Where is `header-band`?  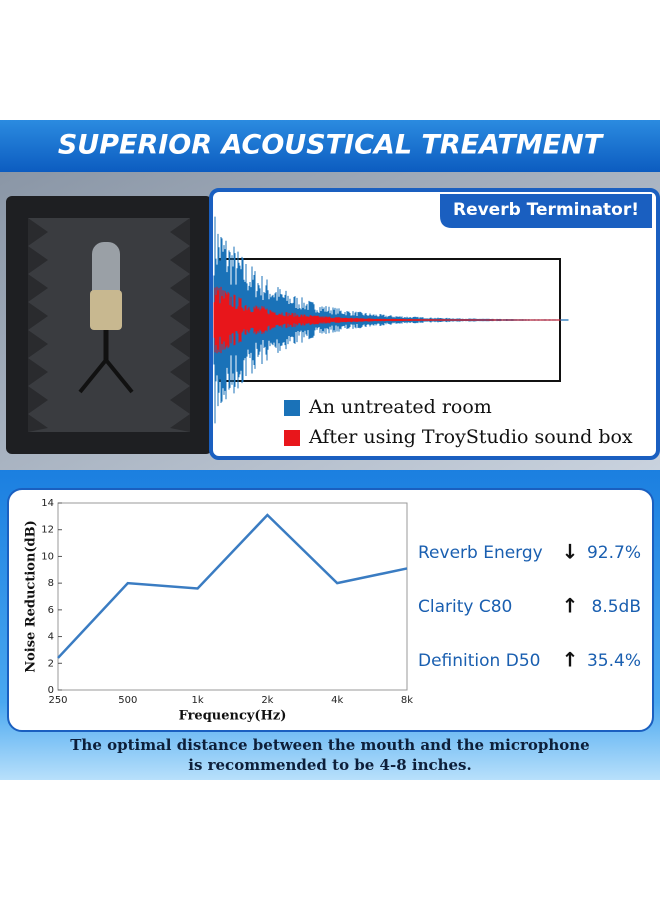 header-band is located at coordinates (330, 146).